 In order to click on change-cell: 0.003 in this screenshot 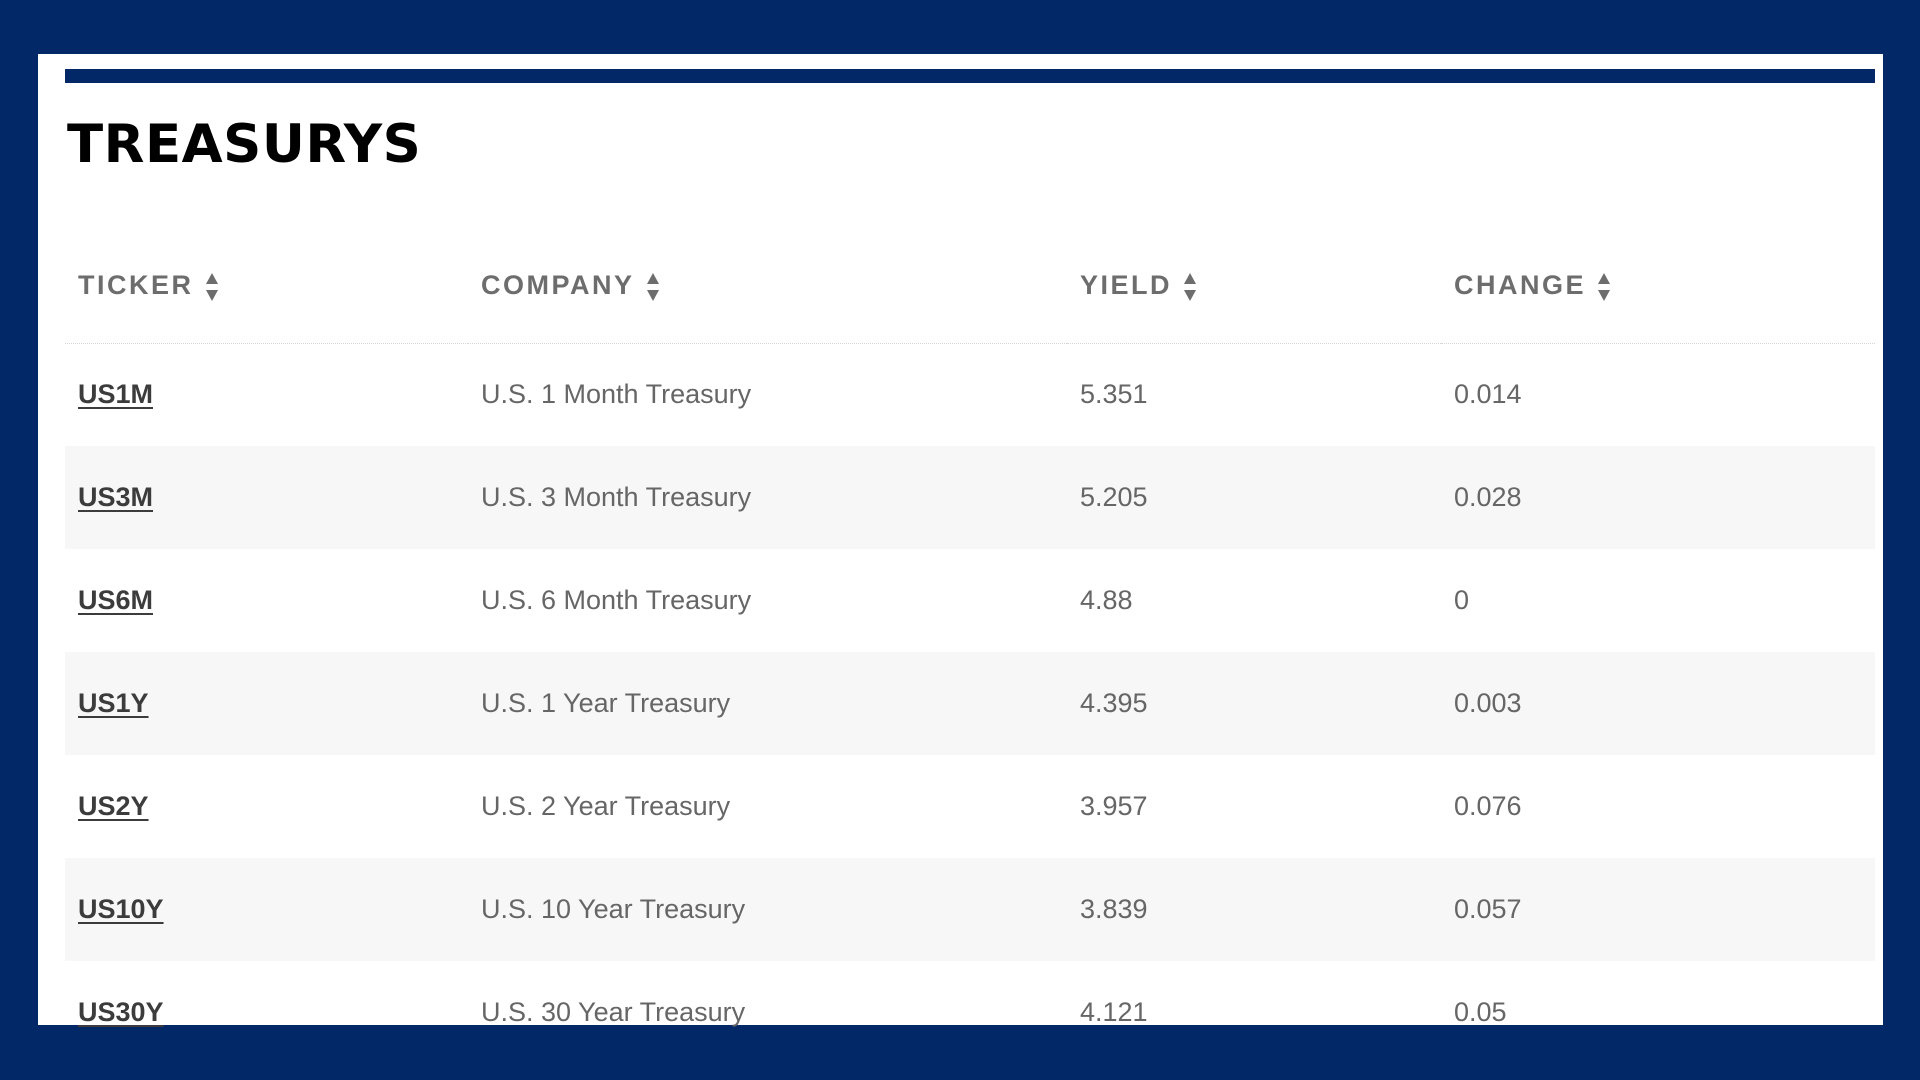, I will do `click(1658, 703)`.